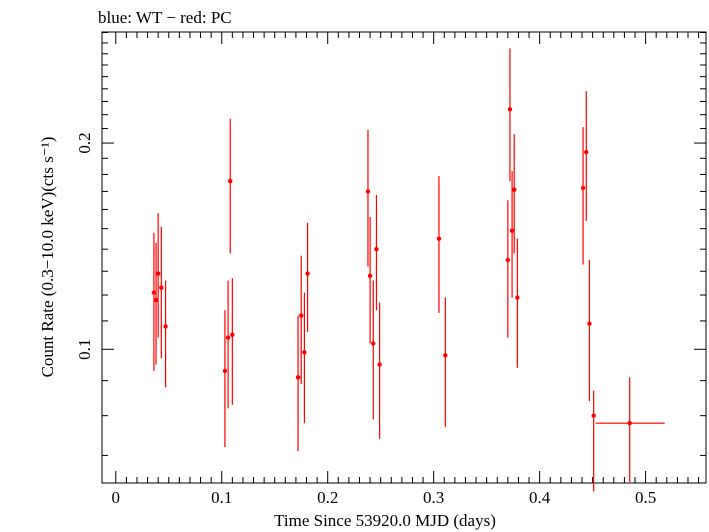 The width and height of the screenshot is (709, 532). I want to click on x-tick-labels: 0 0.1 0.2 0.3 0.4 0.5, so click(384, 497).